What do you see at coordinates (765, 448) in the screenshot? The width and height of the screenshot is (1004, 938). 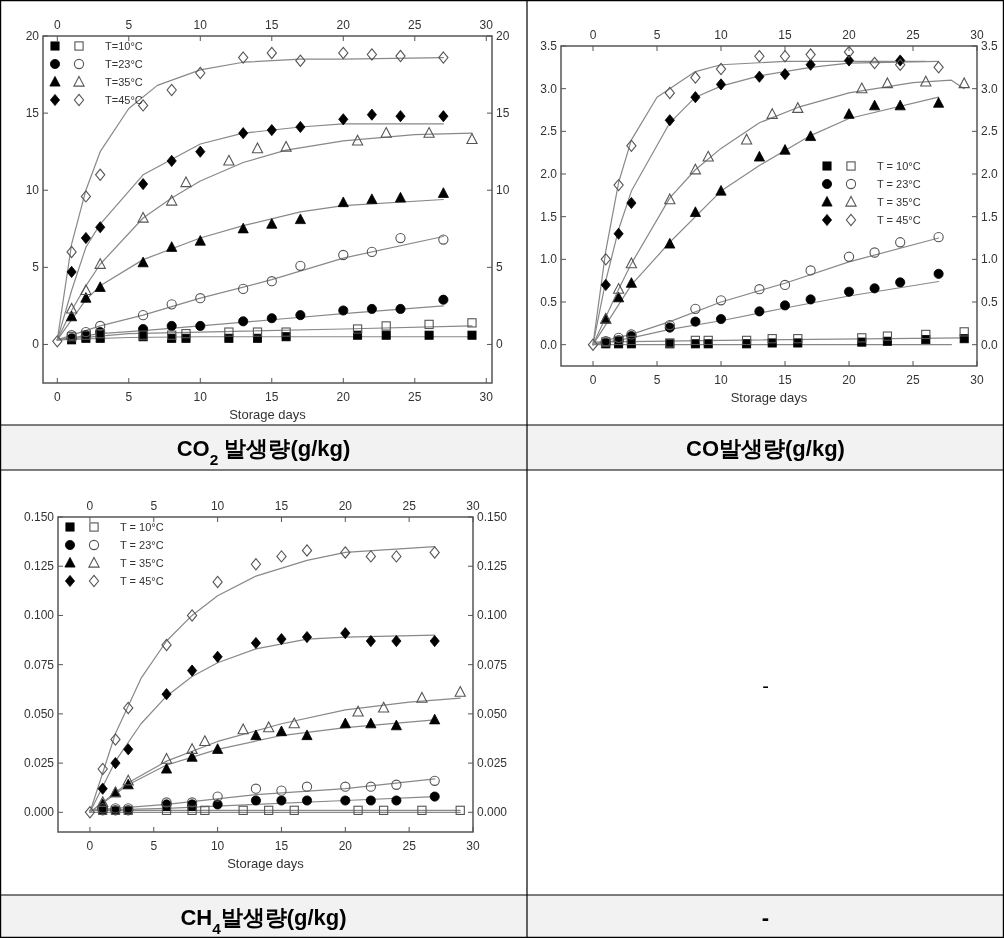 I see `text: CO발생량(g/kg)` at bounding box center [765, 448].